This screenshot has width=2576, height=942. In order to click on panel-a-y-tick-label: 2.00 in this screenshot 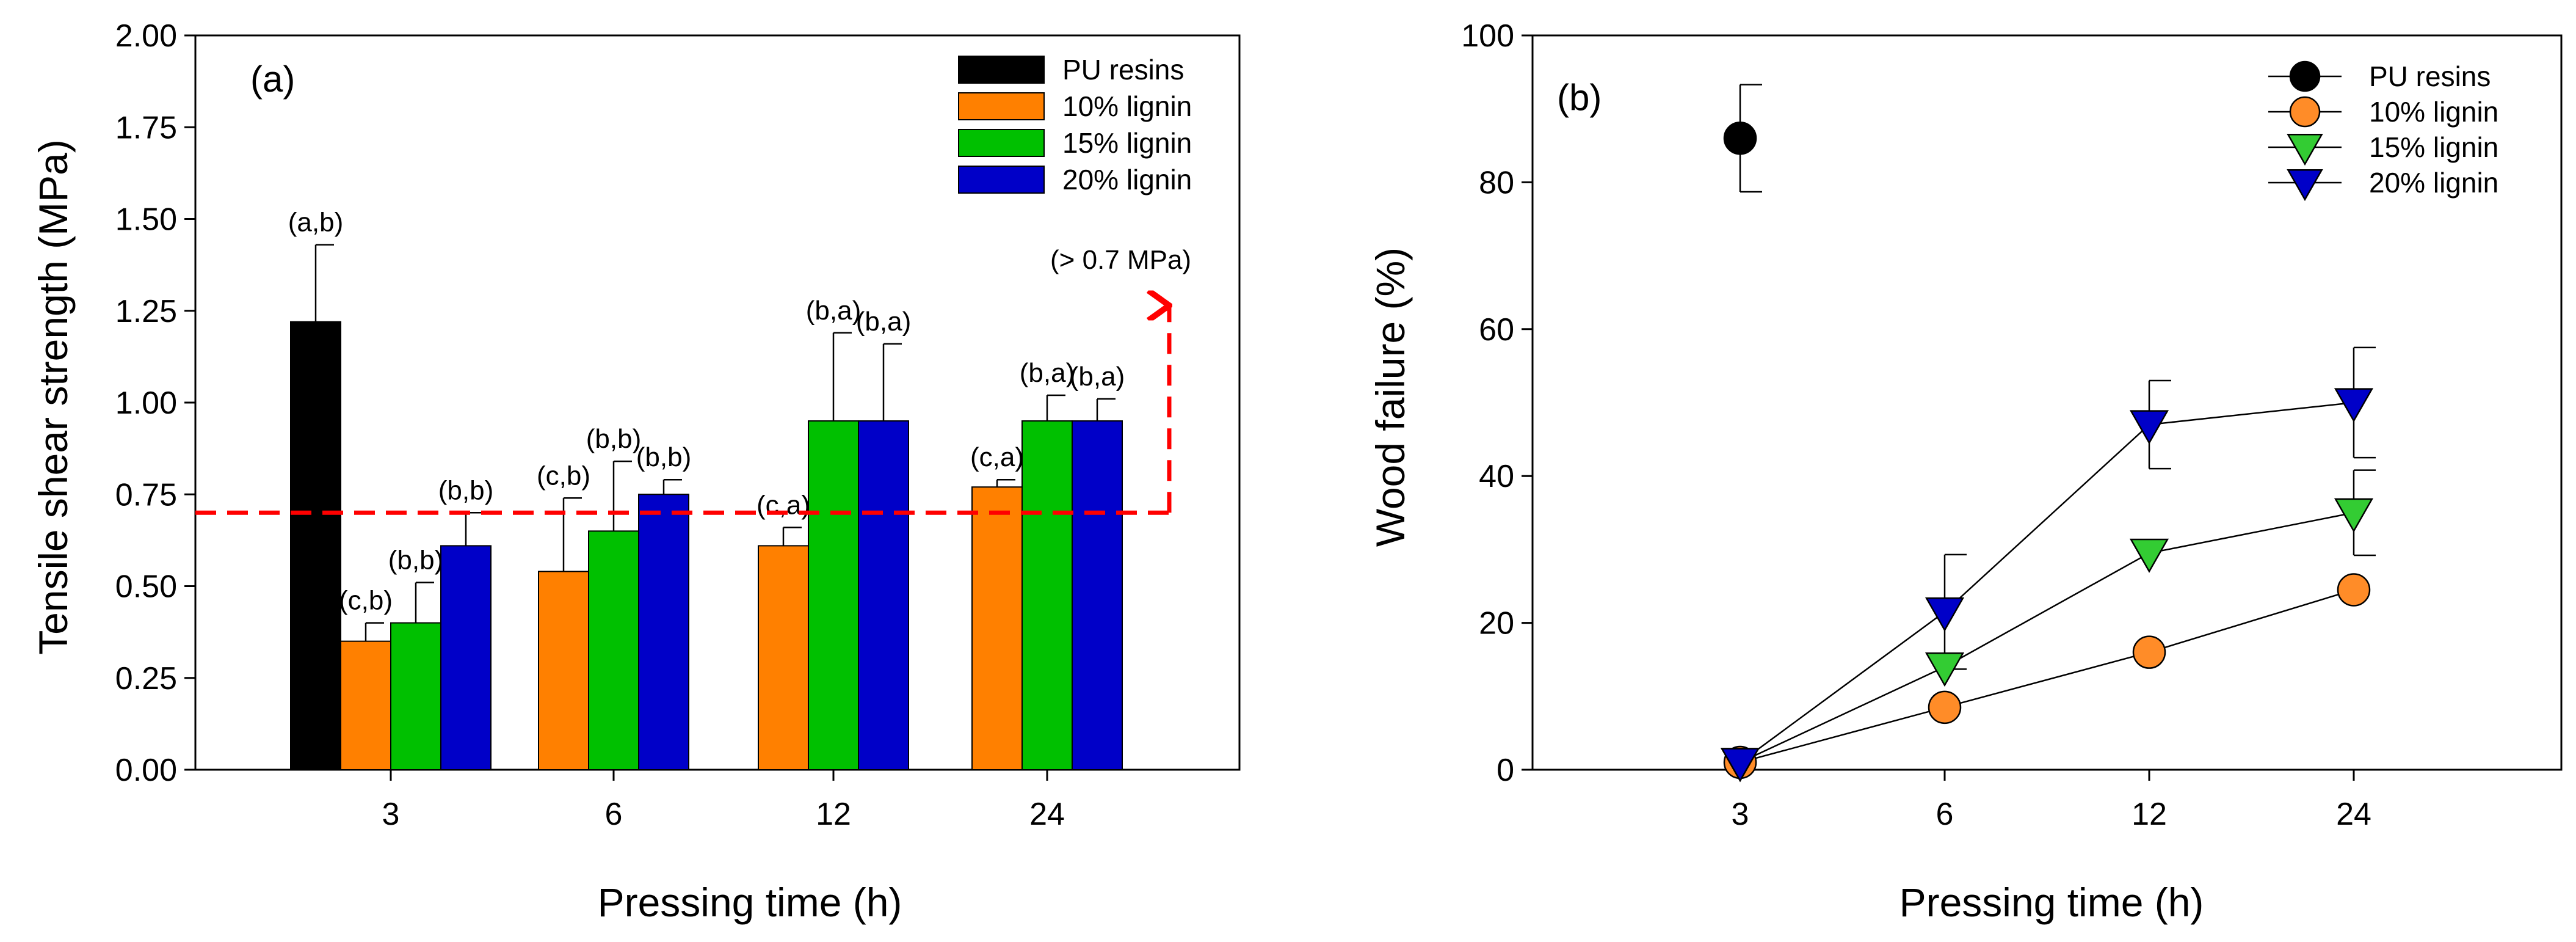, I will do `click(146, 36)`.